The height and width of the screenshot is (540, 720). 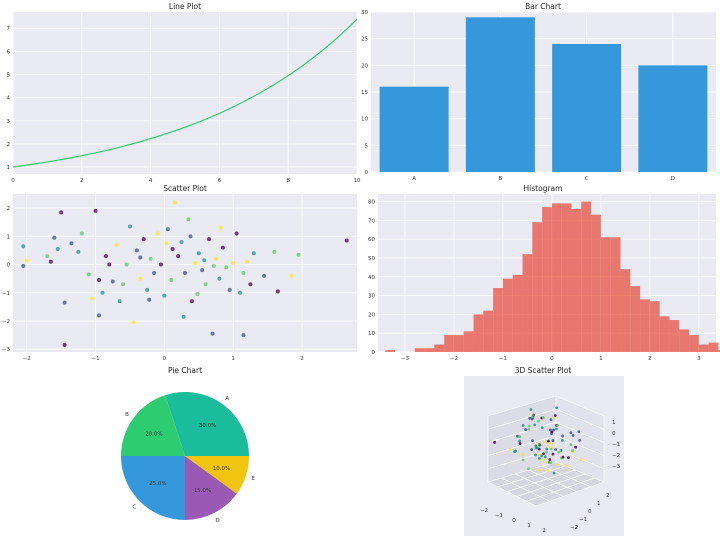 I want to click on scatter3d-y-tick: 1, so click(x=599, y=504).